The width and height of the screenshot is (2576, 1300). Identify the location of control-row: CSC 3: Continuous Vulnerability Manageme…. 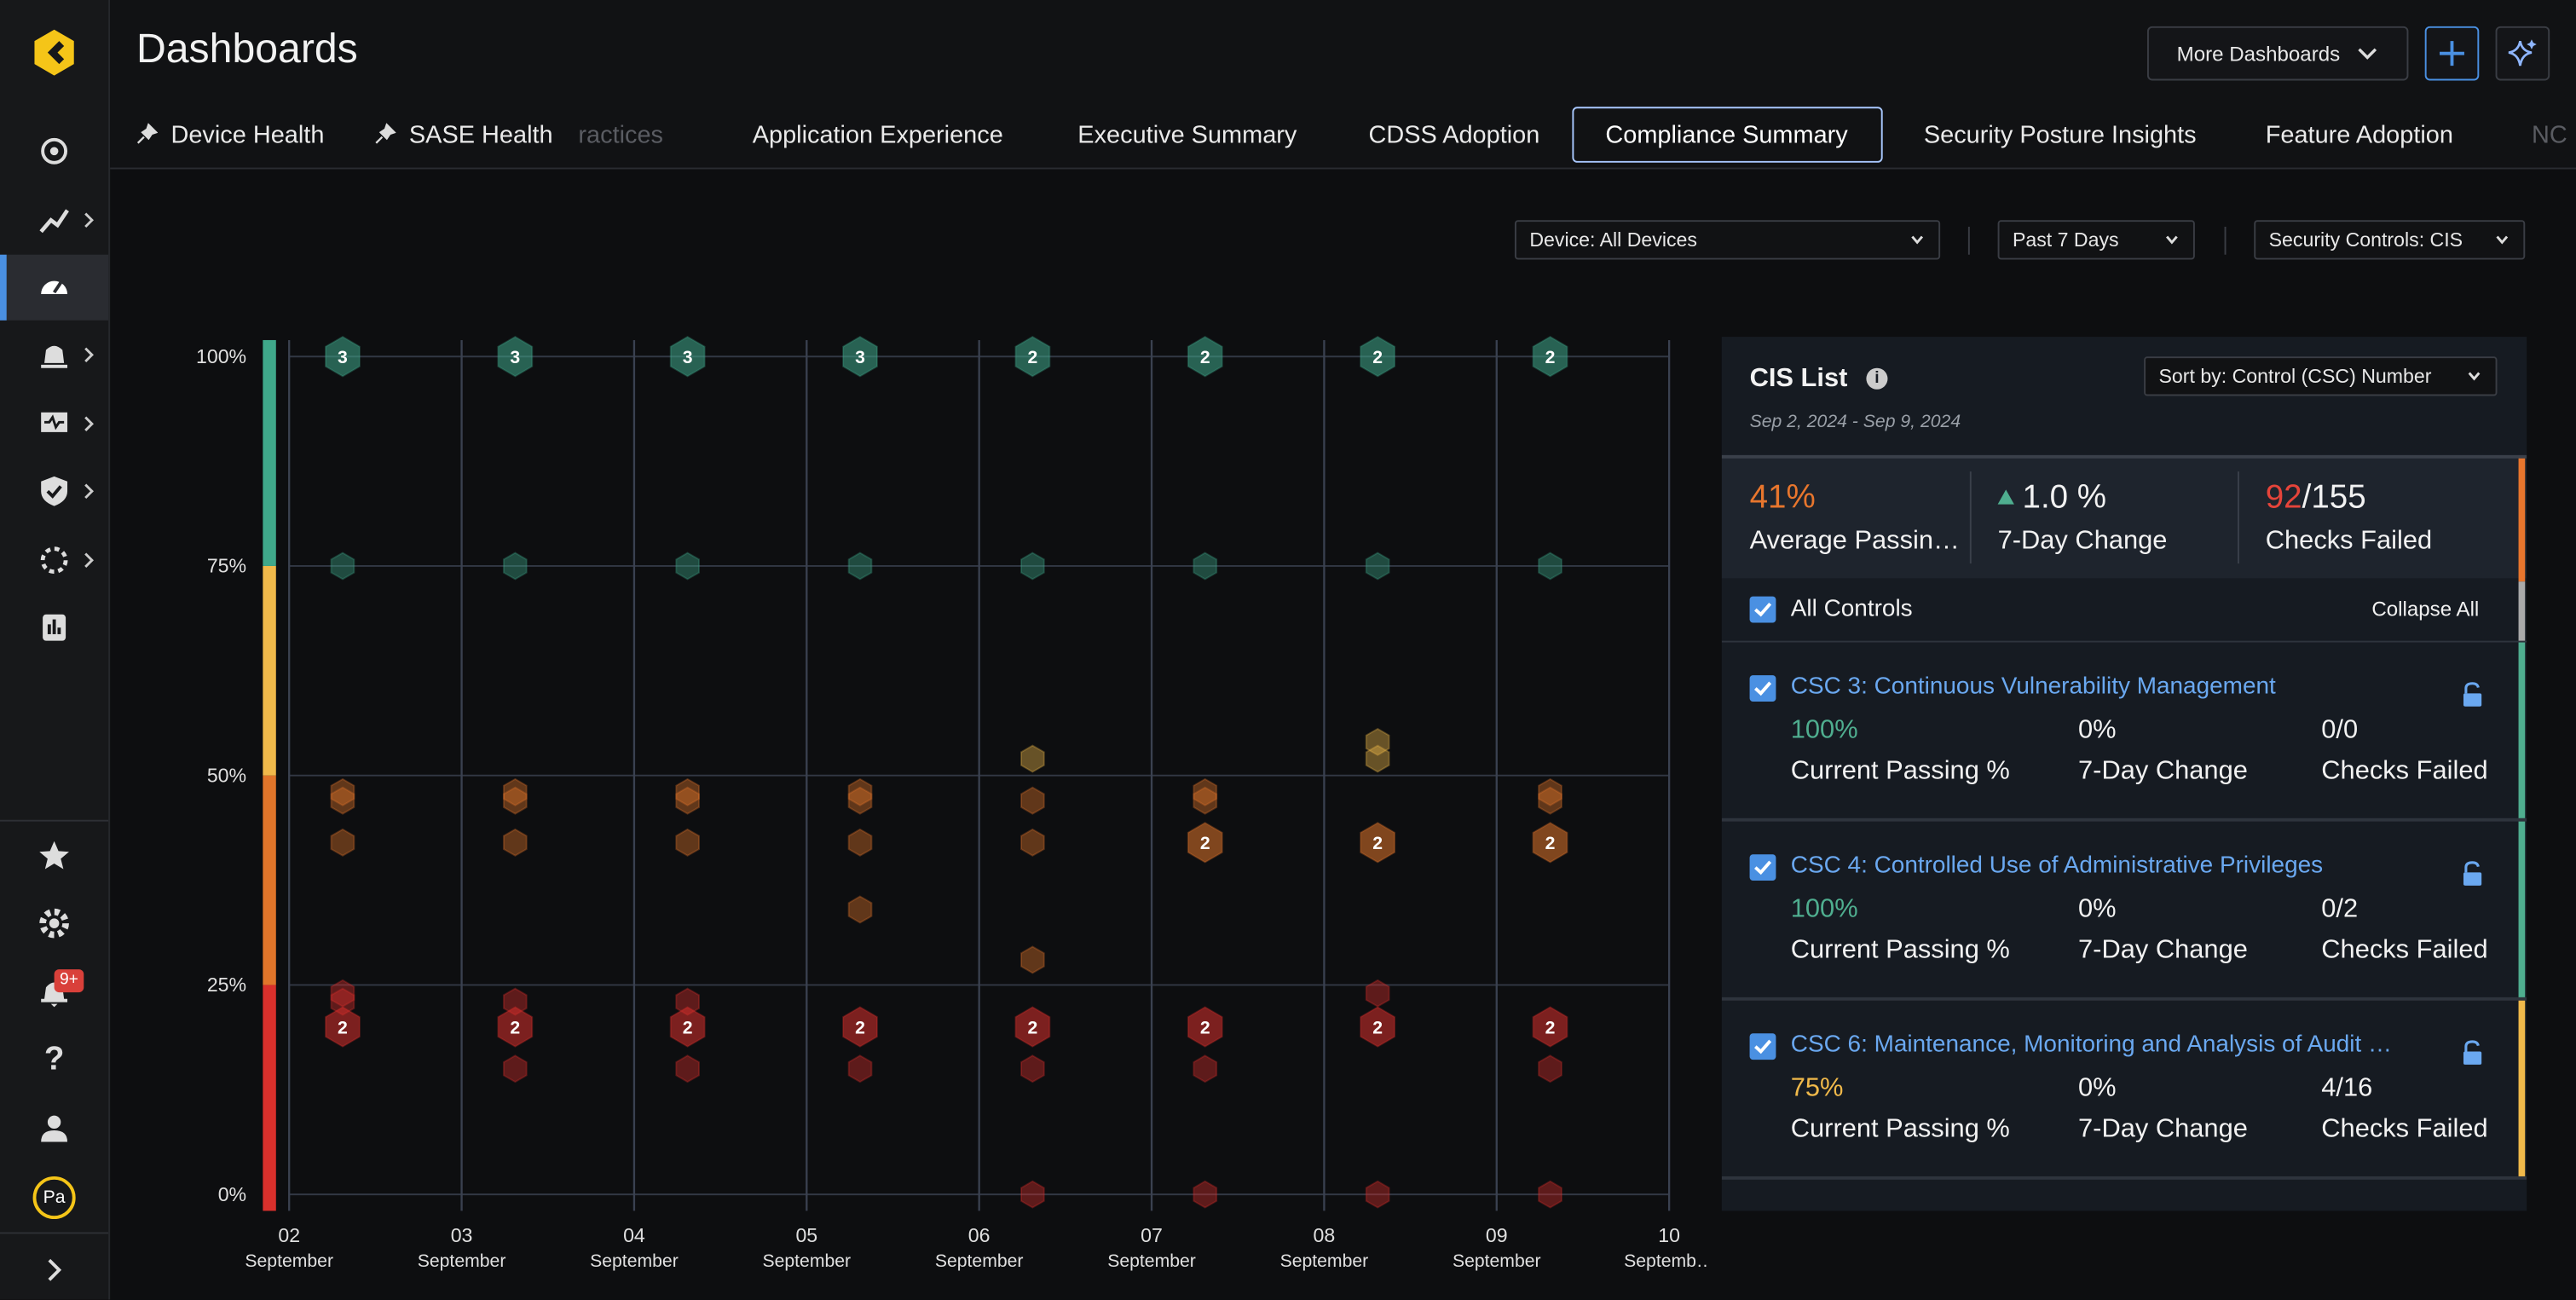
(2124, 732).